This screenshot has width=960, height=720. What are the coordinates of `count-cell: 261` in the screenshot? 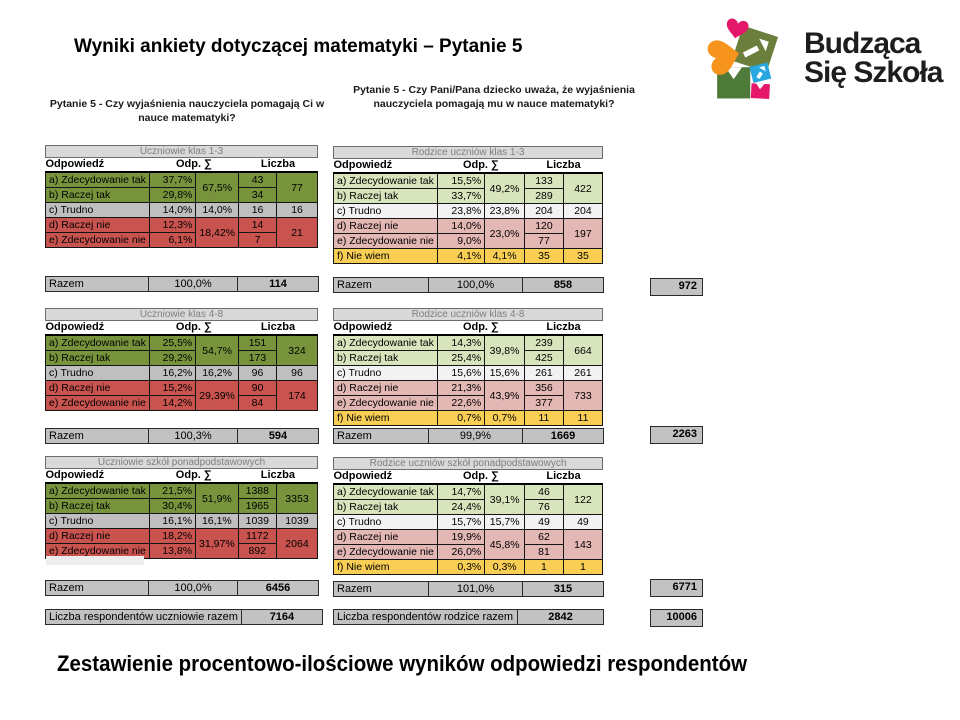 It's located at (543, 373).